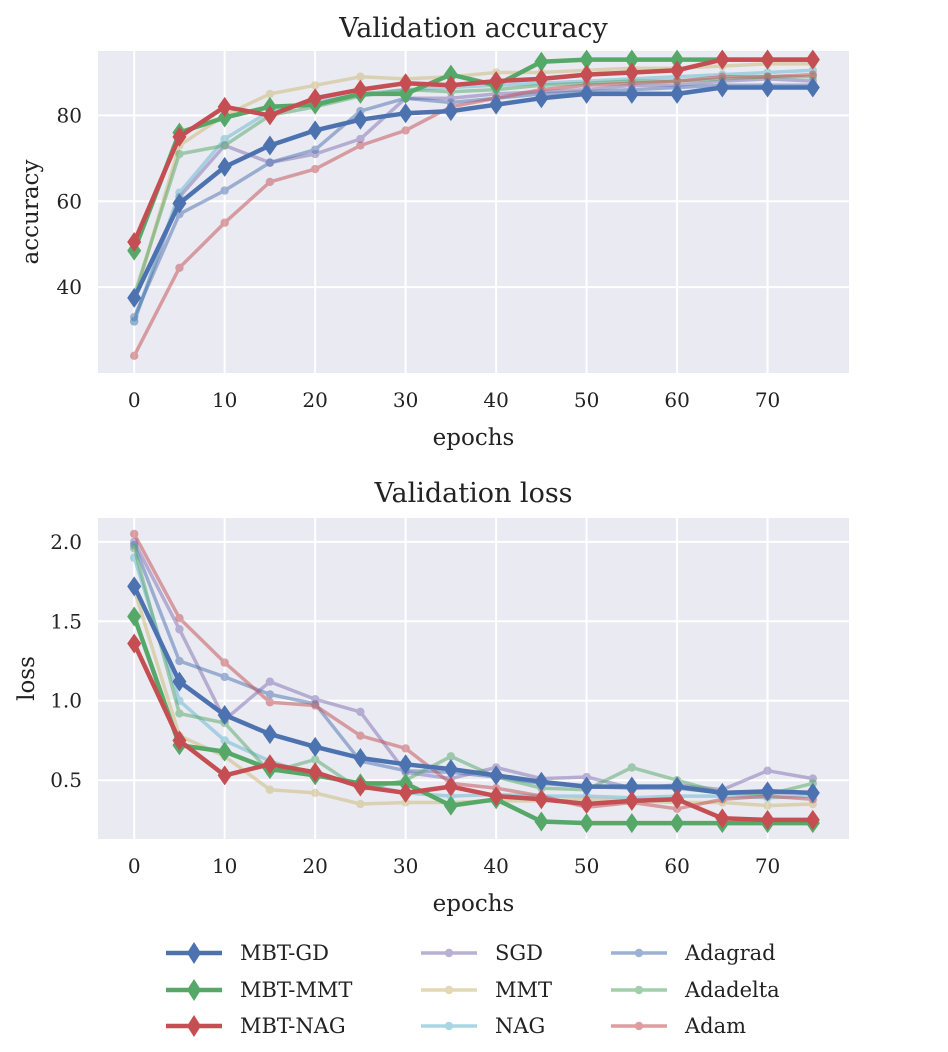  I want to click on legend-label-adagrad: Adagrad, so click(730, 953).